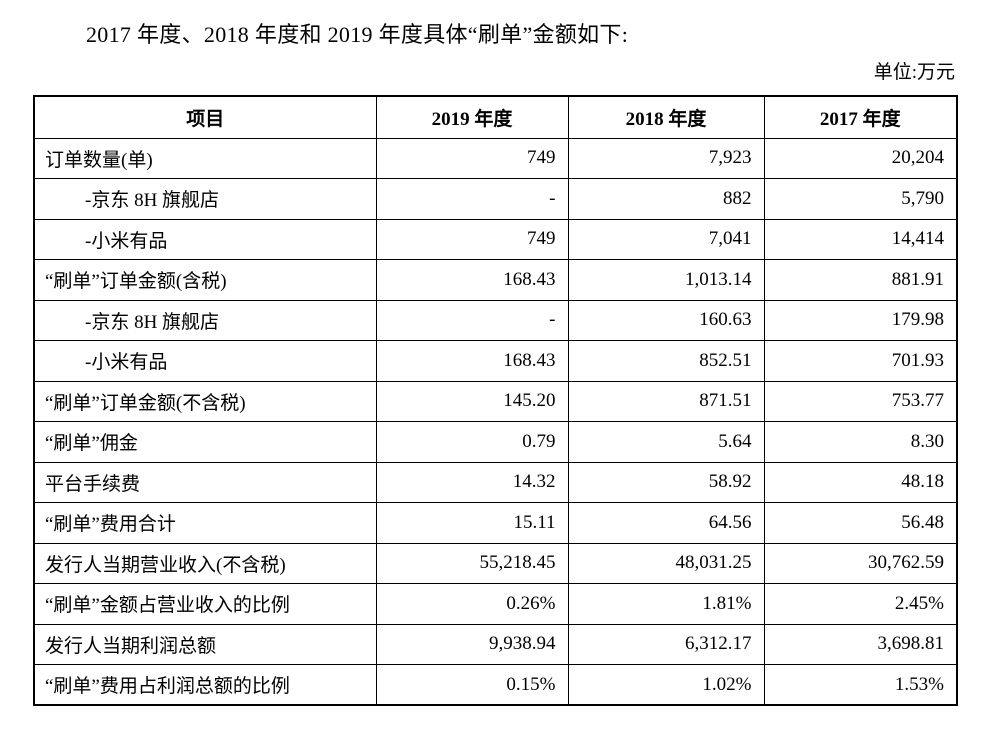  What do you see at coordinates (357, 34) in the screenshot?
I see `document-title: 2017 年度、2018 年度和 2019 年度具体“刷单”金额如下:` at bounding box center [357, 34].